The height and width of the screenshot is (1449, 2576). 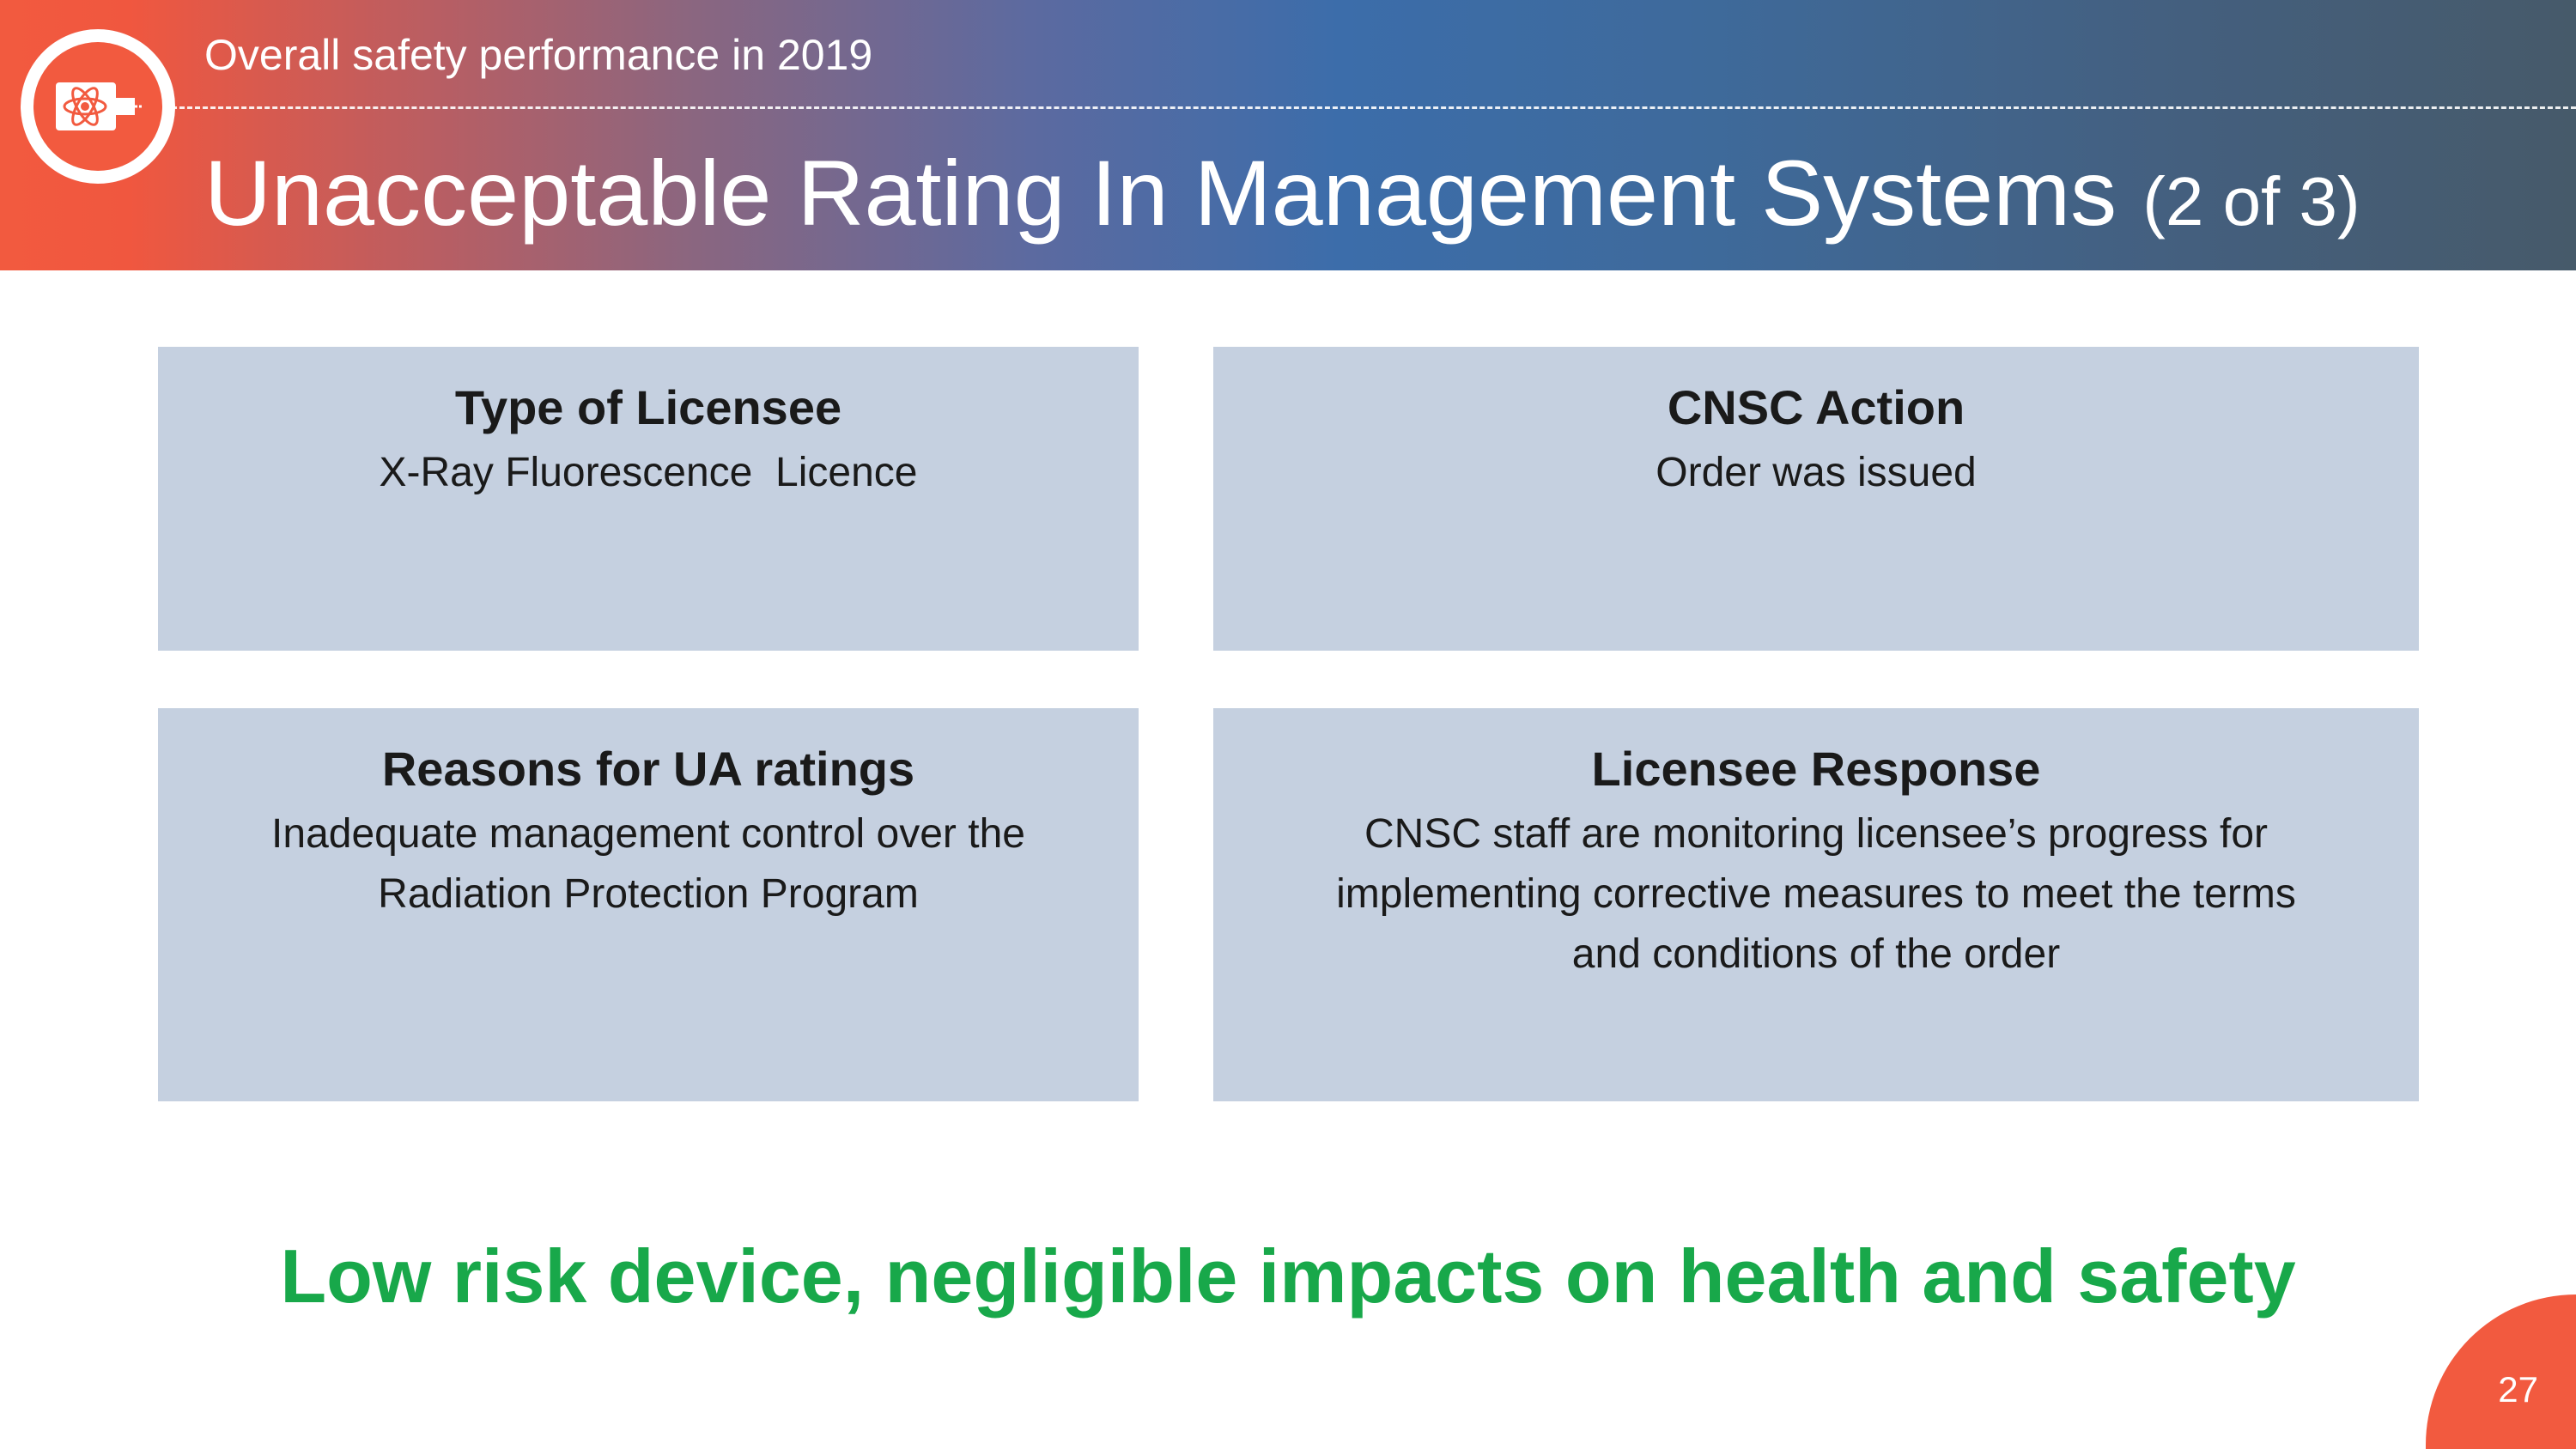 I want to click on atom-gauge-icon, so click(x=98, y=106).